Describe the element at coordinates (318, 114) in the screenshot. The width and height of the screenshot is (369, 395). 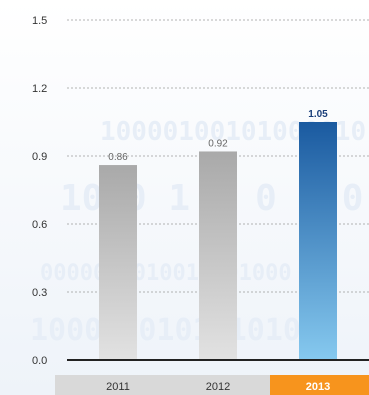
I see `value-label-2013: 1.05` at that location.